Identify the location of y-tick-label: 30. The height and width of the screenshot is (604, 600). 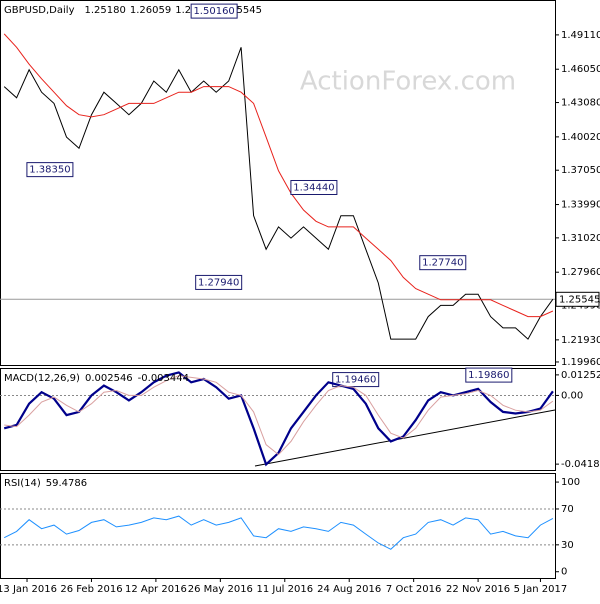
(567, 545).